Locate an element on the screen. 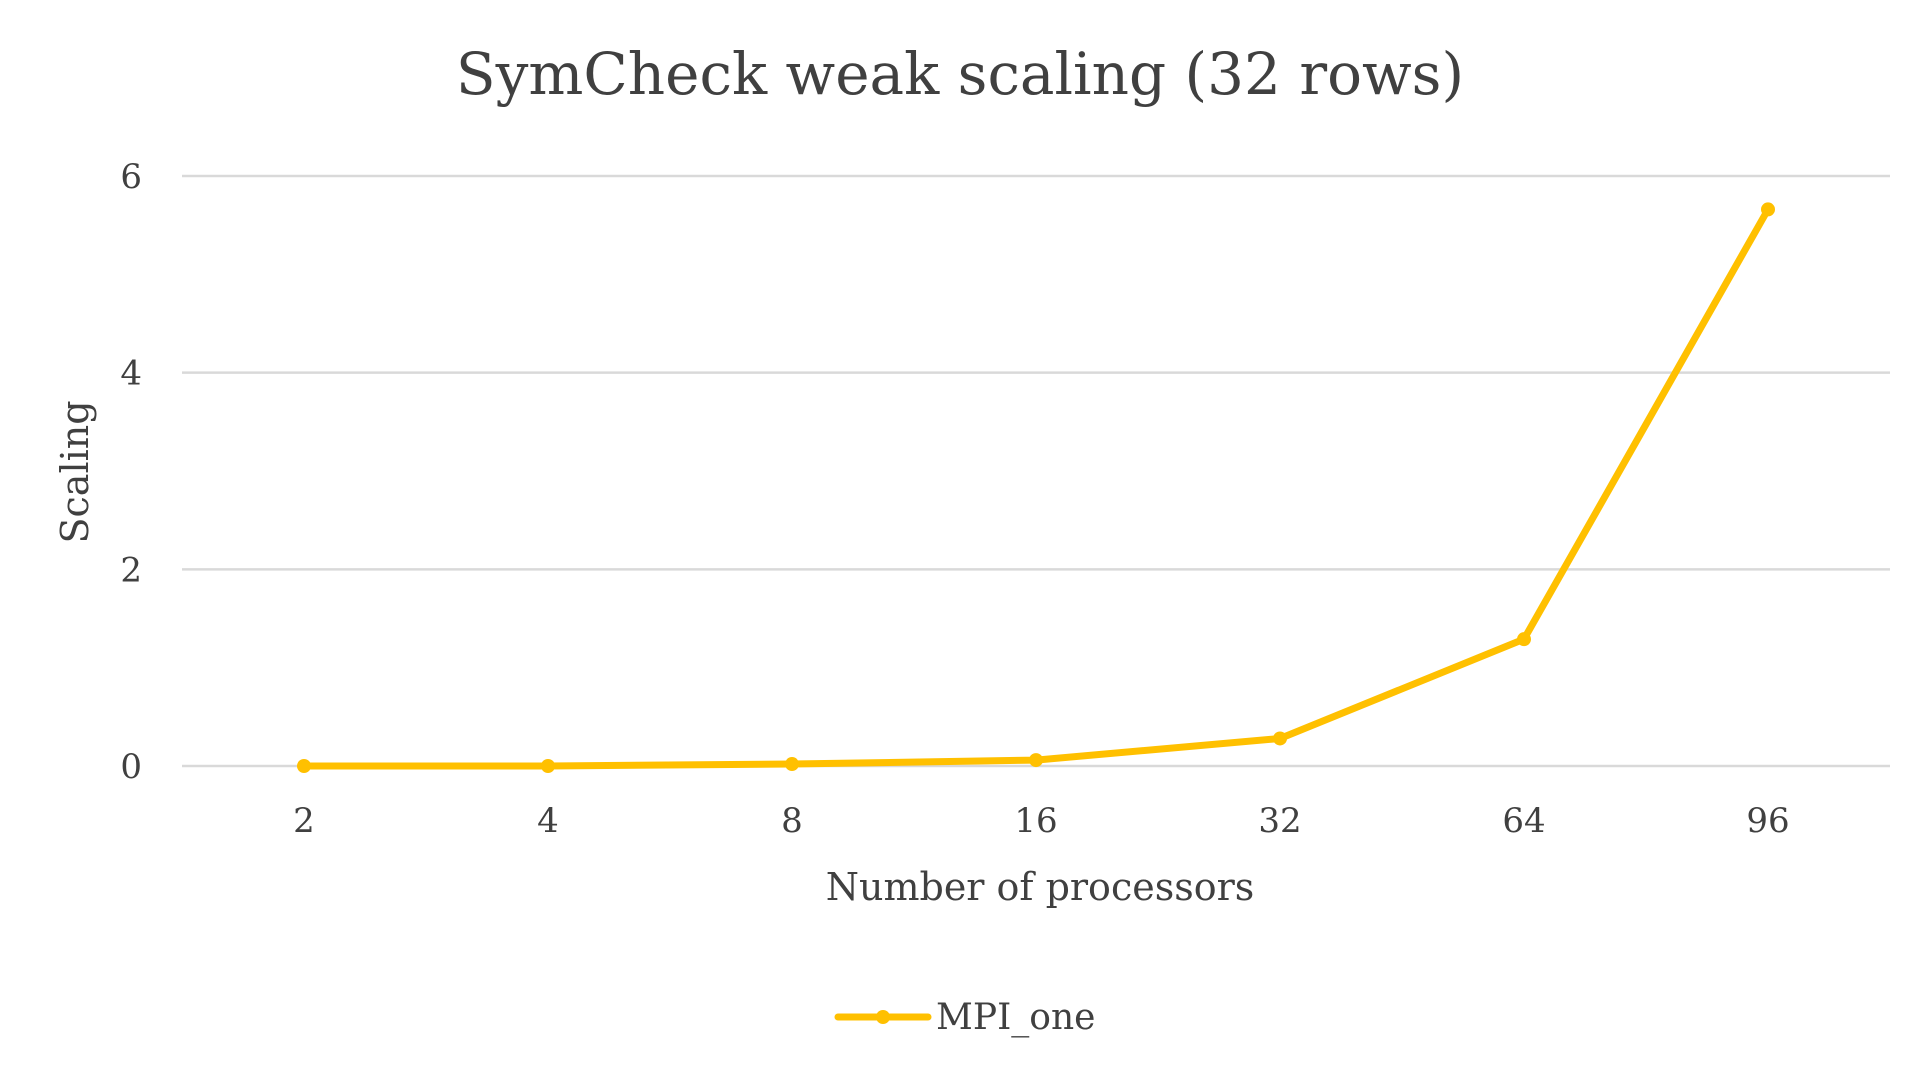 The height and width of the screenshot is (1085, 1920). x-axis-ticks: 2 4 8 16 32 64 96 is located at coordinates (1041, 821).